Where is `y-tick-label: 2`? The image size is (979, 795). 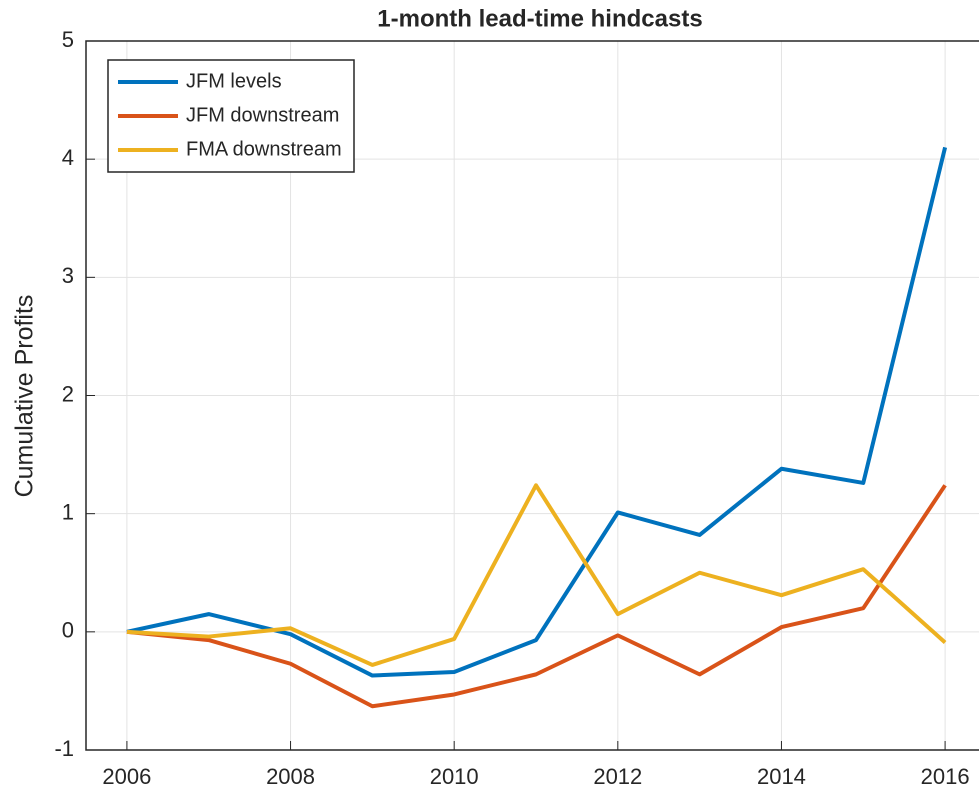
y-tick-label: 2 is located at coordinates (68, 393).